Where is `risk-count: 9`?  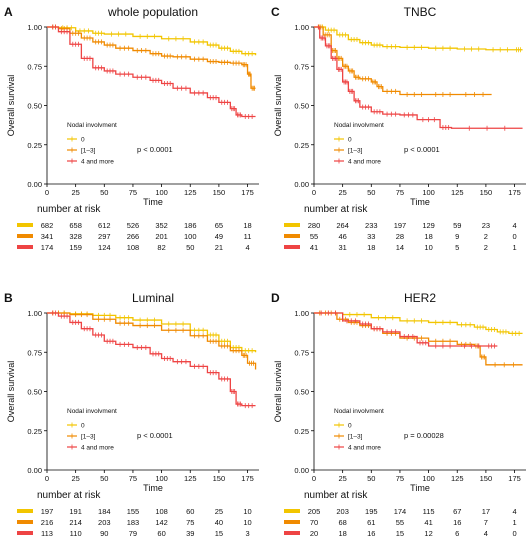
risk-count: 9 is located at coordinates (457, 236).